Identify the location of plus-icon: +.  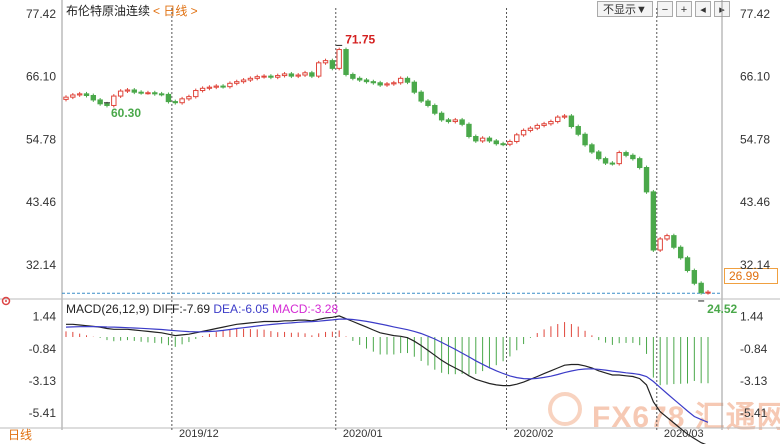
(684, 10).